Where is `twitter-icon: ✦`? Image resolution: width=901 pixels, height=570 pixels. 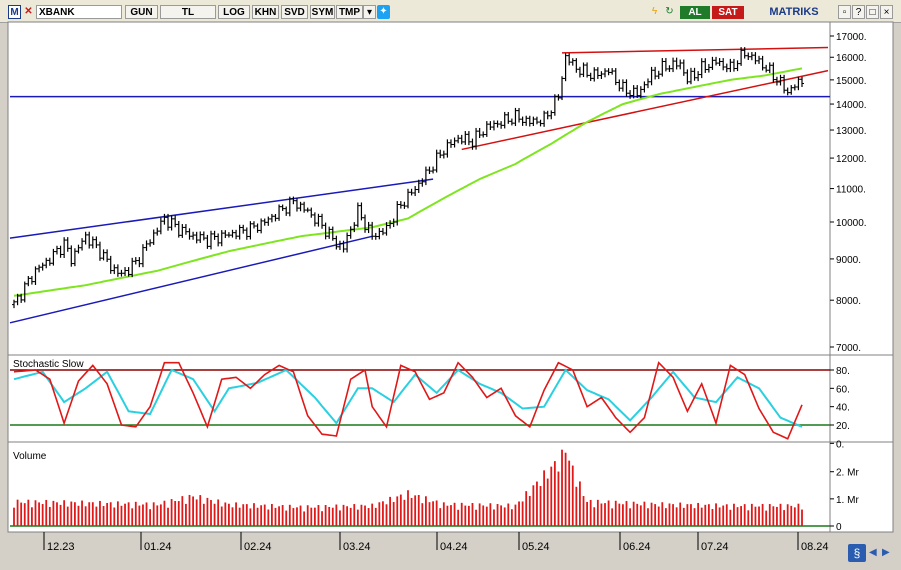
twitter-icon: ✦ is located at coordinates (383, 12).